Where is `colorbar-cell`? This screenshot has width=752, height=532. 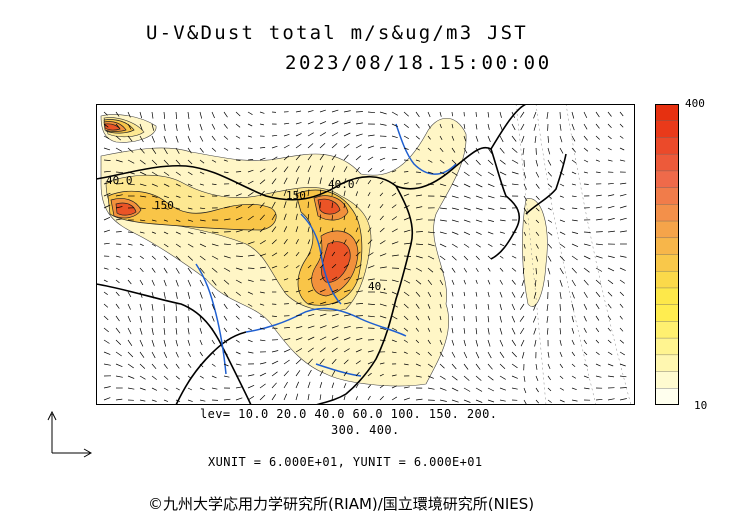 colorbar-cell is located at coordinates (667, 230).